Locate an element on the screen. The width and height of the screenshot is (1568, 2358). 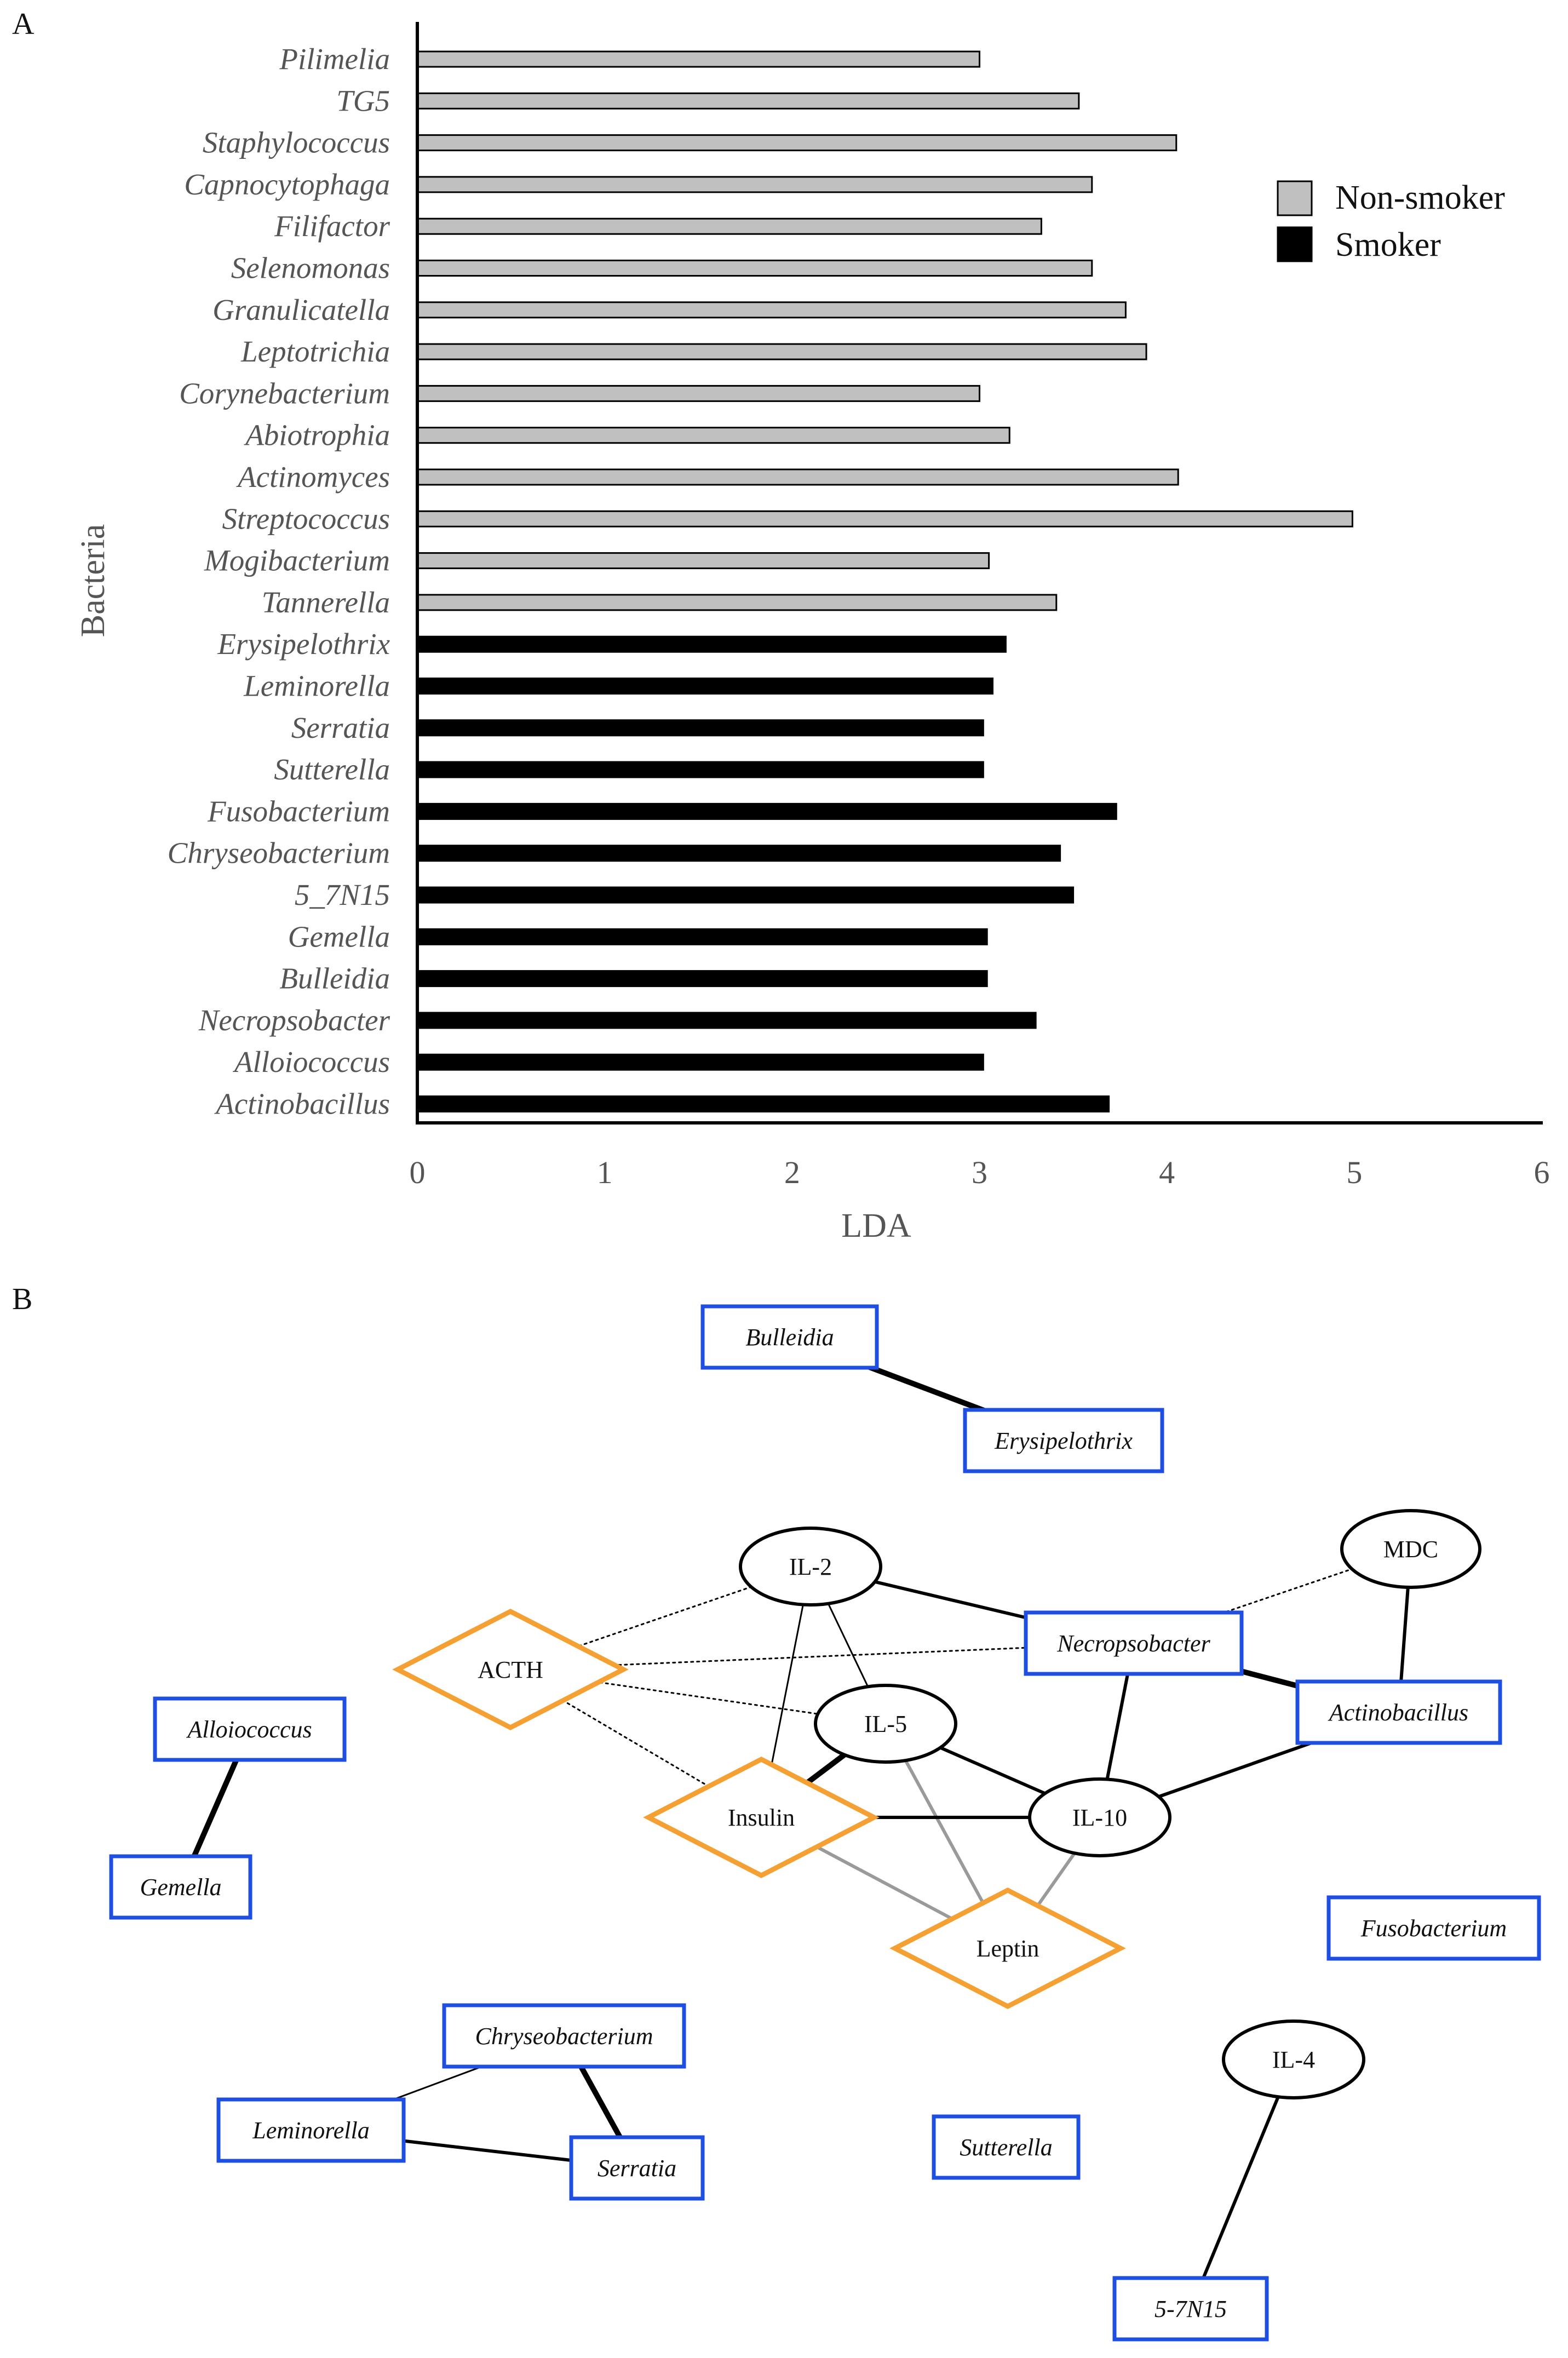
category-label-staphylococcus: Staphylococcus is located at coordinates (296, 142).